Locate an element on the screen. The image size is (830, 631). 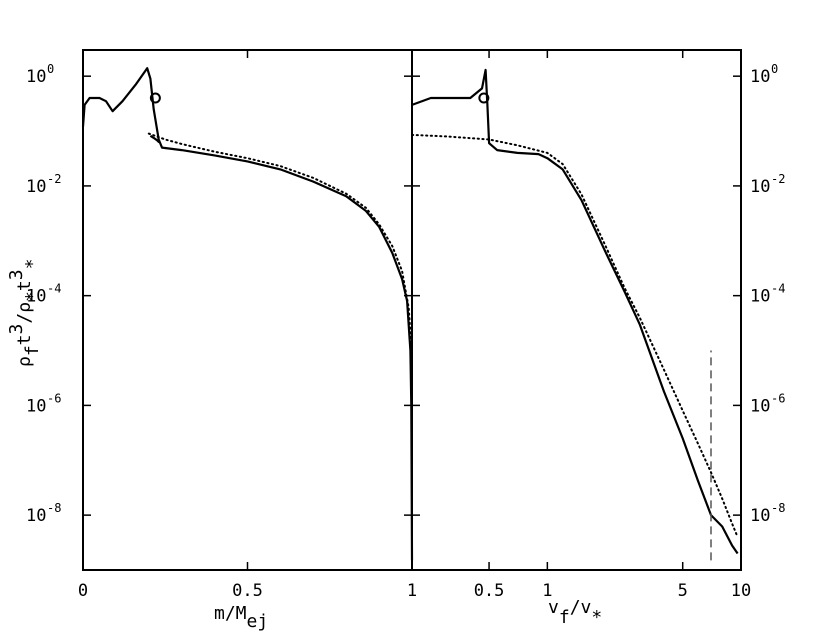
y-label-slash-rho: /ρ is located at coordinates (24, 313).